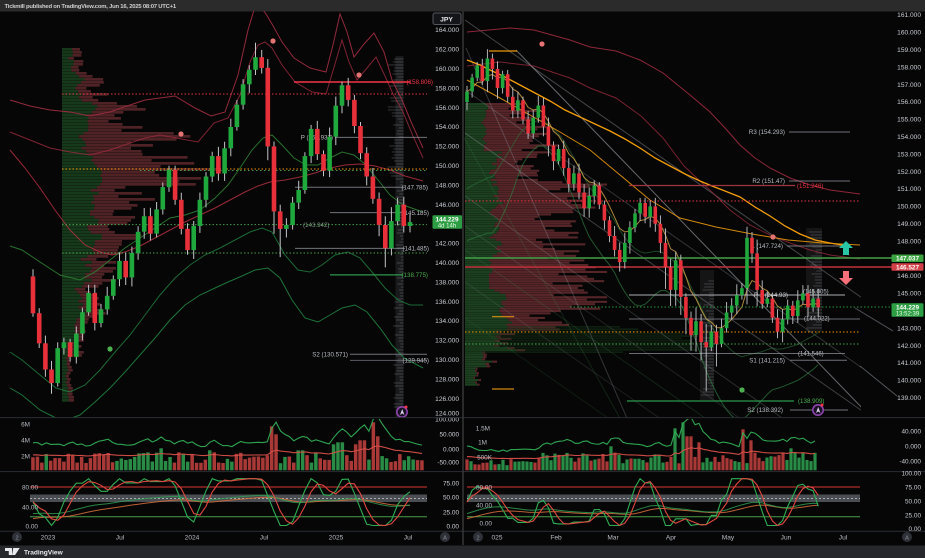 Image resolution: width=925 pixels, height=558 pixels. I want to click on svg-text: 151.000, so click(909, 189).